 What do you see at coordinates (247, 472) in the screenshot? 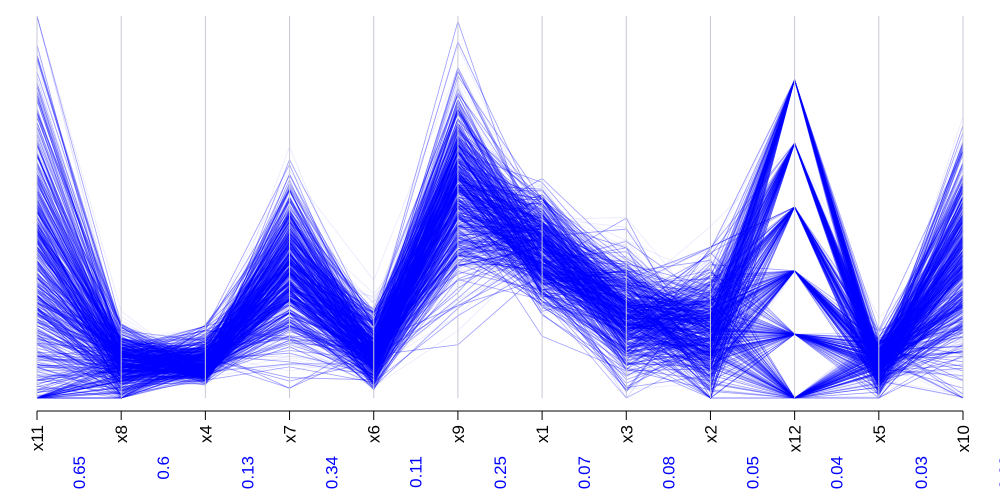
I see `dimension-value: 0.13` at bounding box center [247, 472].